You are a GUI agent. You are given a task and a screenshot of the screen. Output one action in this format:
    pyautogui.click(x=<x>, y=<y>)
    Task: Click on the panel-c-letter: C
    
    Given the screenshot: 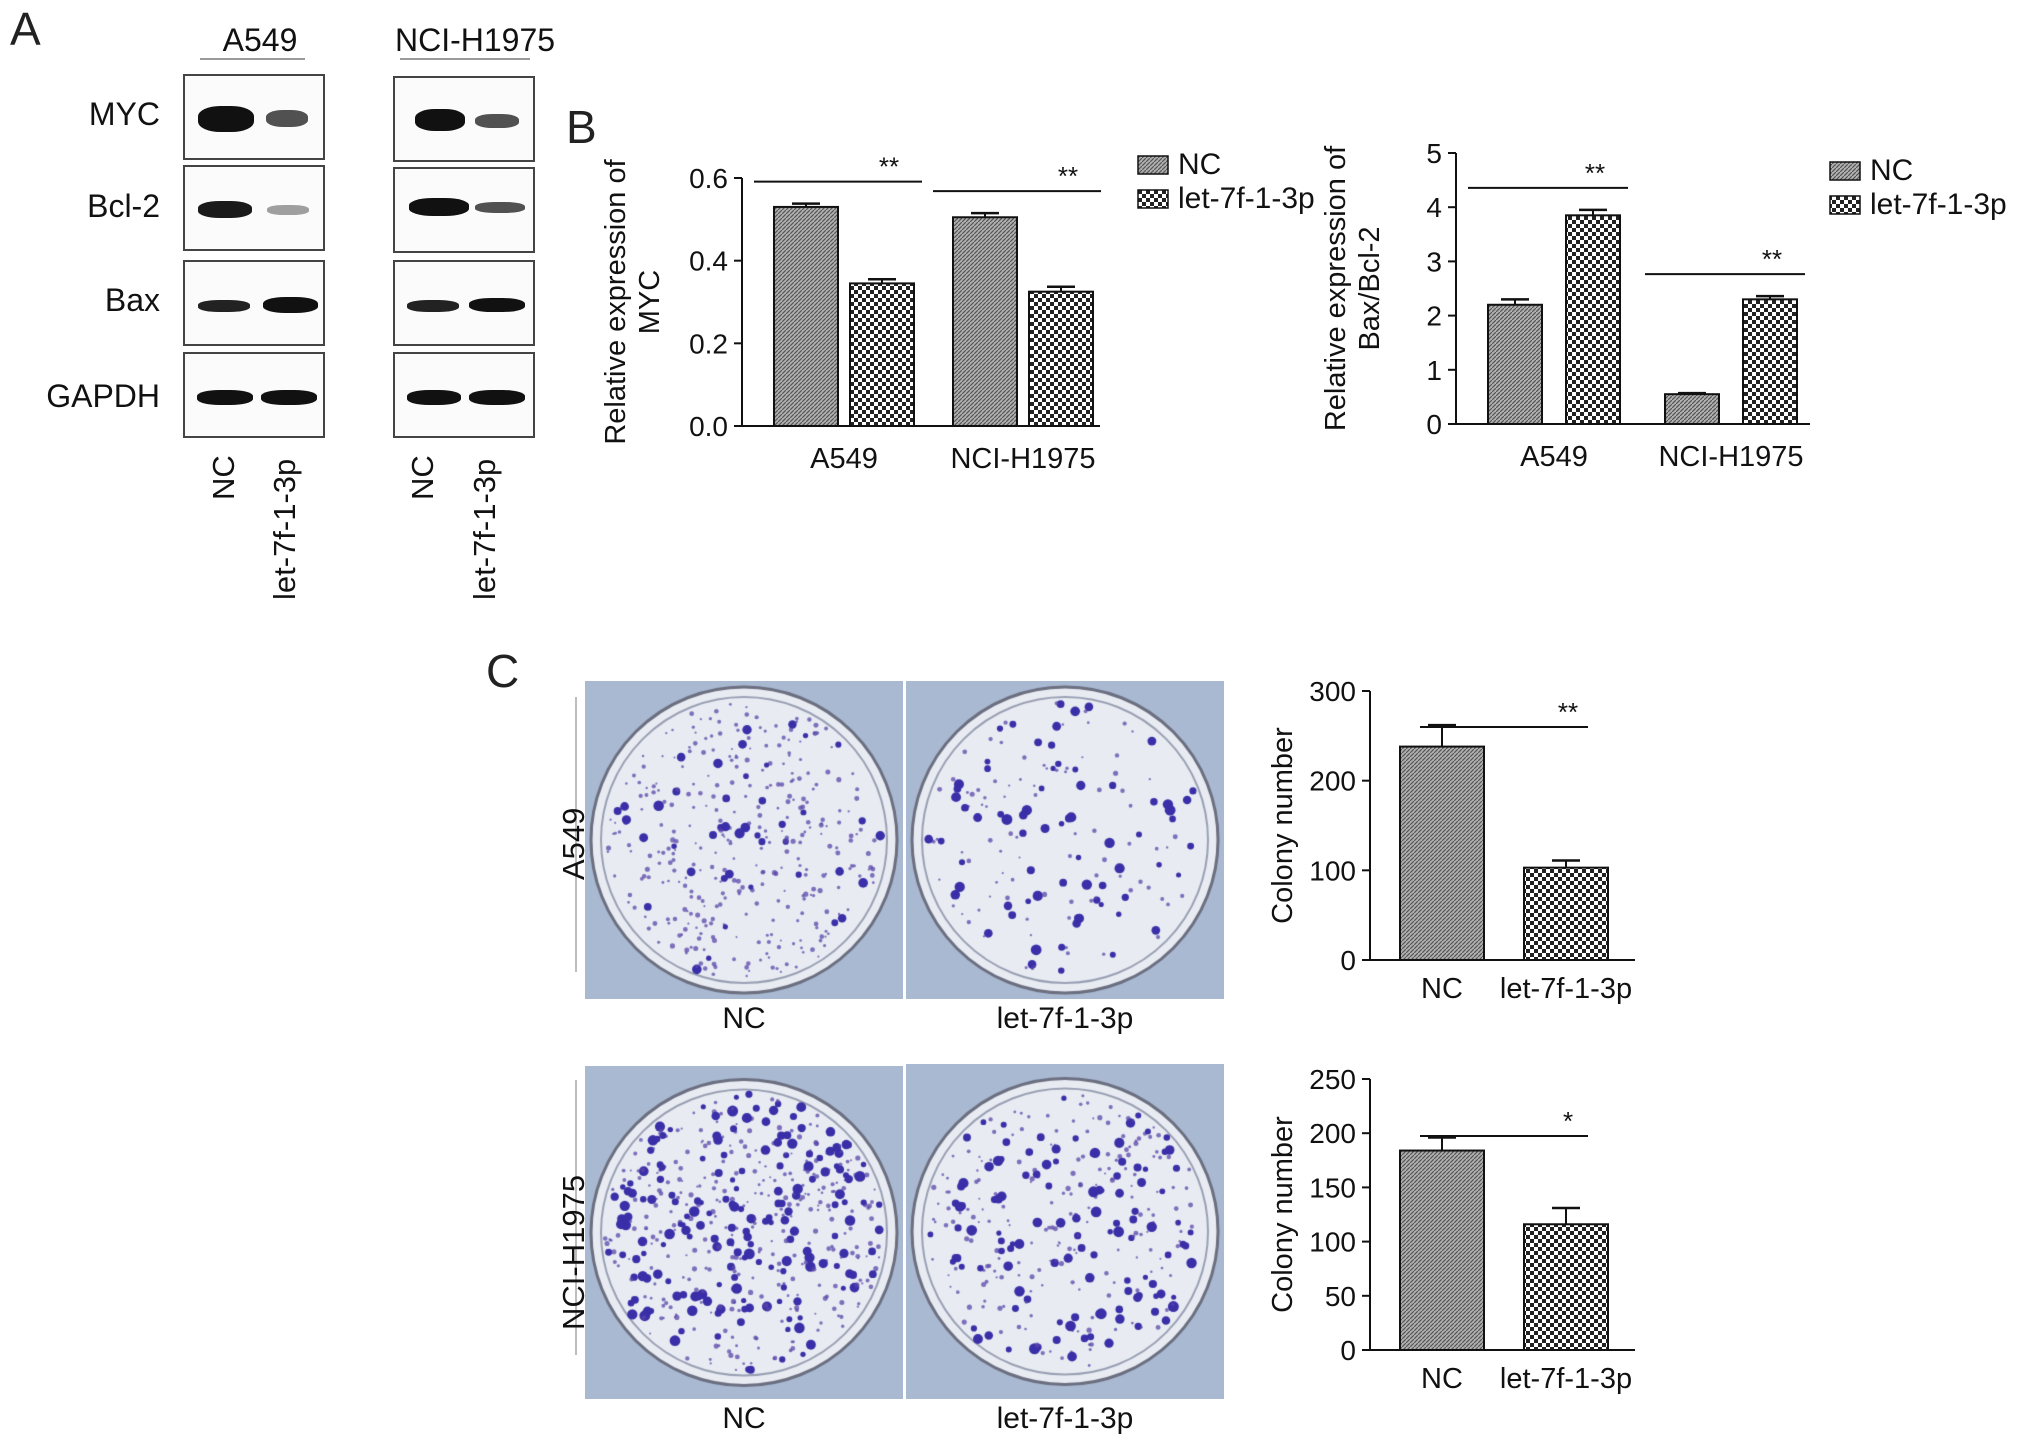 What is the action you would take?
    pyautogui.click(x=503, y=671)
    